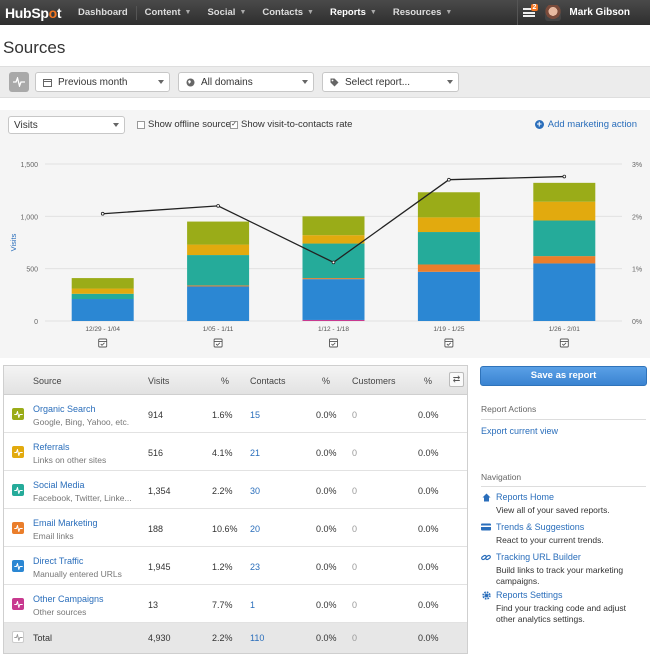  I want to click on y2-tick-label: 0%, so click(637, 322).